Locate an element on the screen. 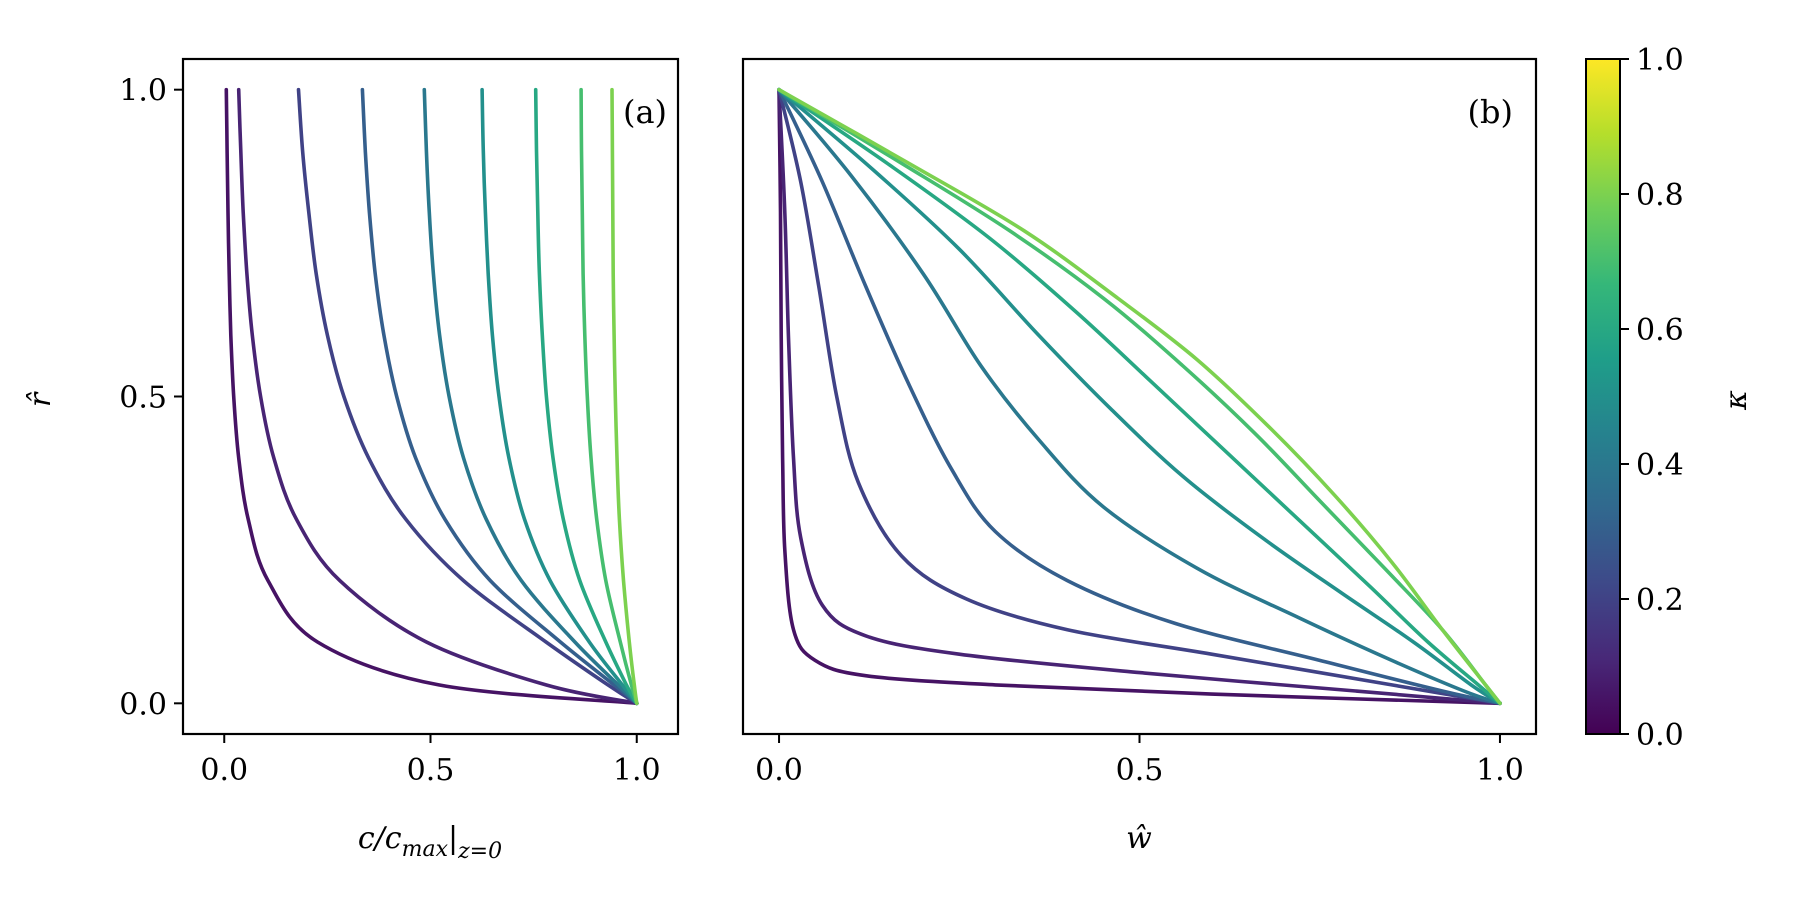 The image size is (1800, 900). y-tick-label-a: 0.5 is located at coordinates (143, 398).